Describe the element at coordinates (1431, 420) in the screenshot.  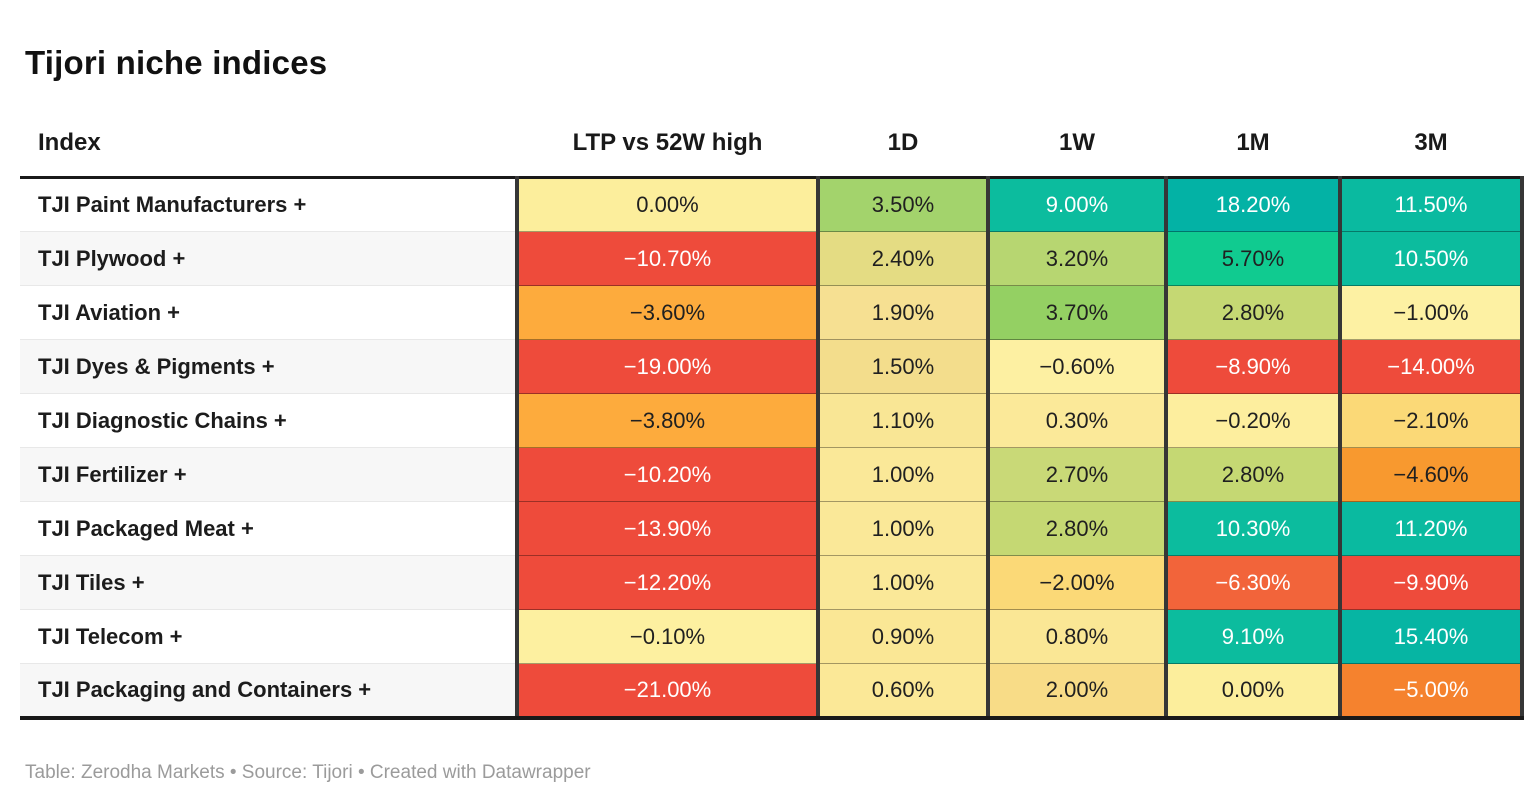
I see `value-cell: −2.10%` at that location.